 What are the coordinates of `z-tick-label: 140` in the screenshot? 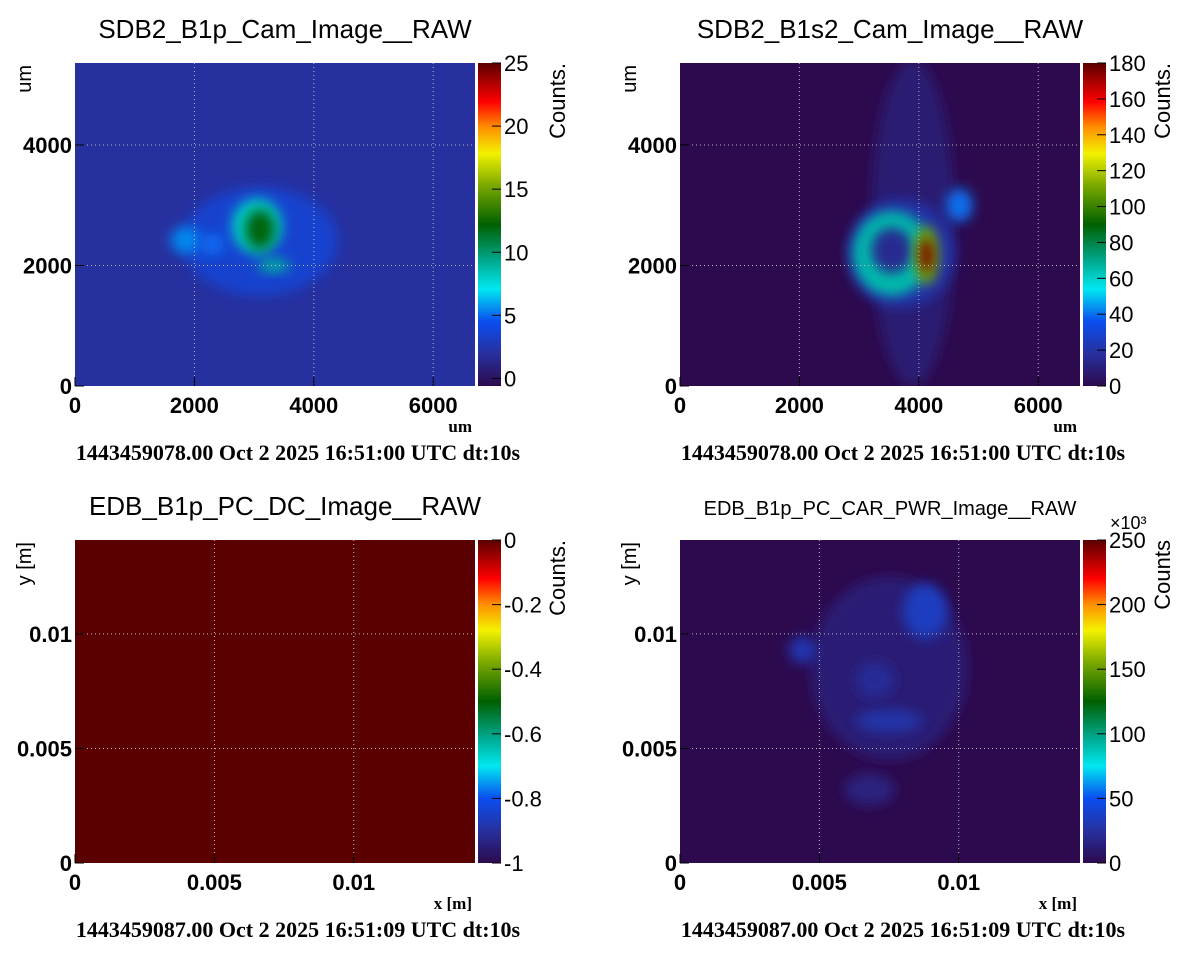 It's located at (1127, 135).